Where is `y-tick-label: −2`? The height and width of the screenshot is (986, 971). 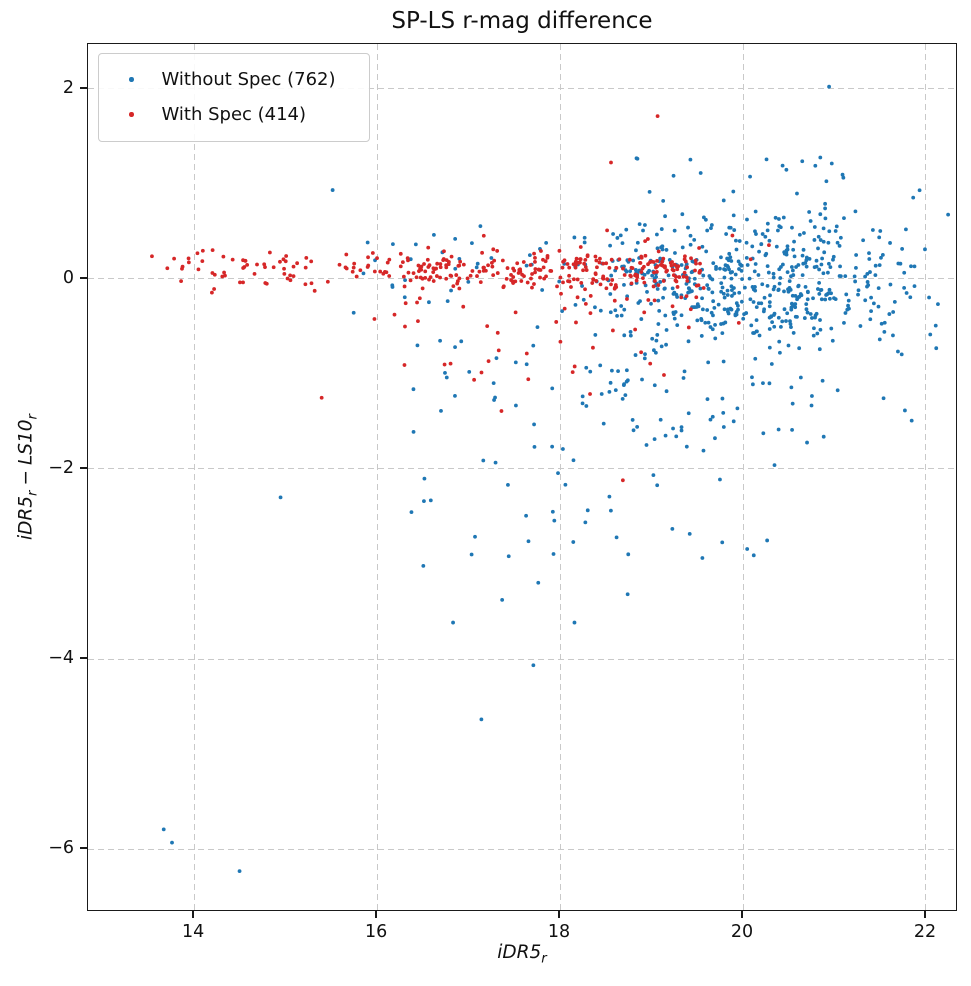 y-tick-label: −2 is located at coordinates (61, 467).